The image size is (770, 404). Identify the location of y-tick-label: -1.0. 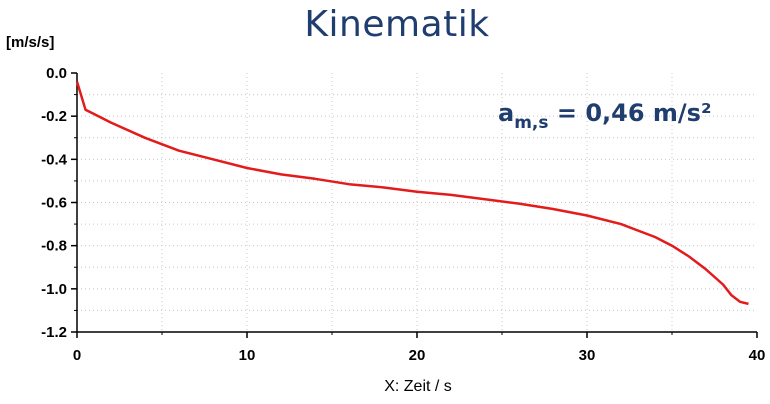
(54, 289).